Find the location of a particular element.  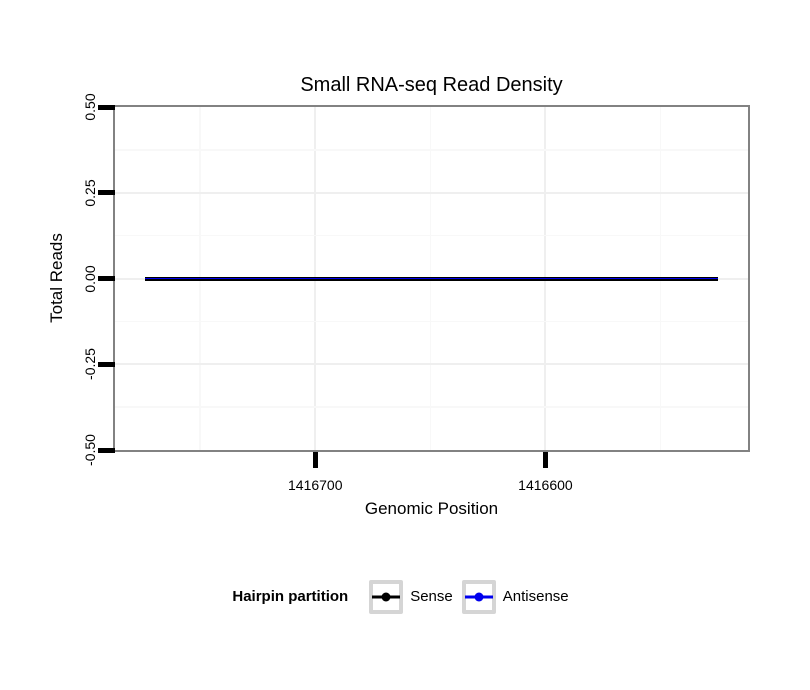

legend-item-antisense: Antisense is located at coordinates (515, 596).